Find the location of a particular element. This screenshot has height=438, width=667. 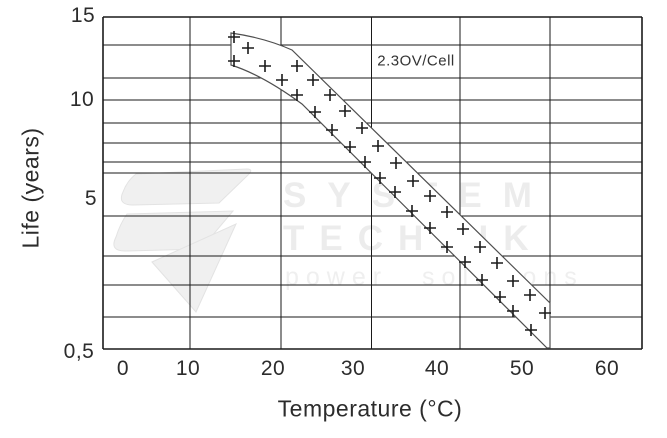

band-voltage-label: 2.3OV/Cell is located at coordinates (416, 61).